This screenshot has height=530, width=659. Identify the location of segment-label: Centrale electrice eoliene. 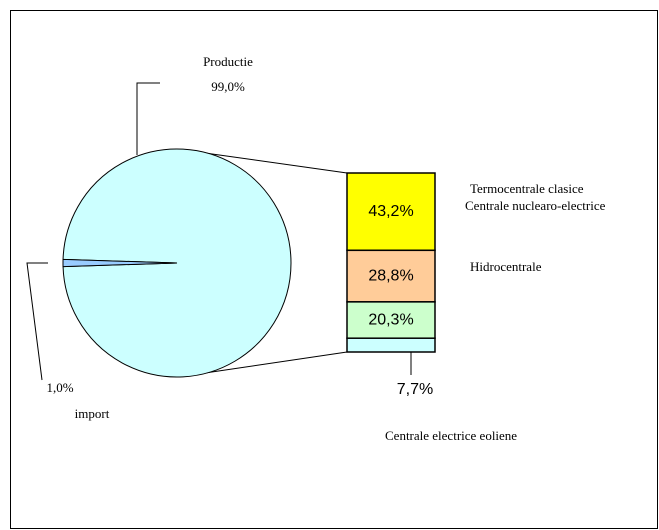
(451, 435).